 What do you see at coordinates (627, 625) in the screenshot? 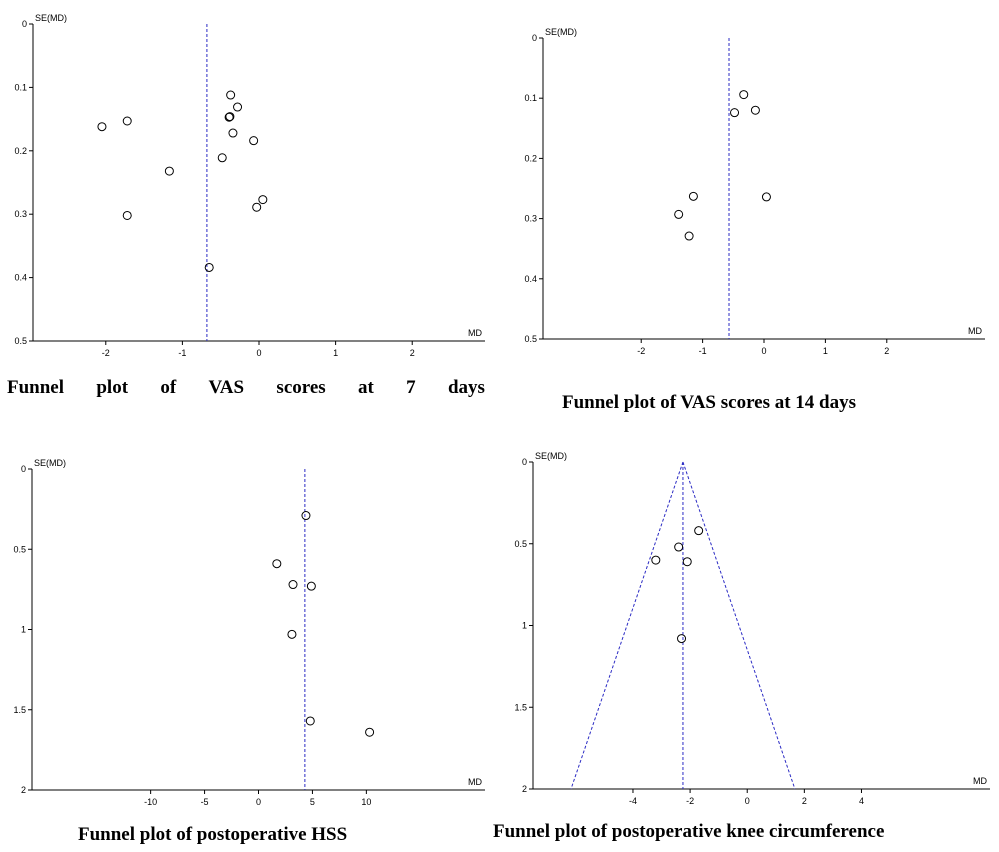
I see `funnel-limit-left` at bounding box center [627, 625].